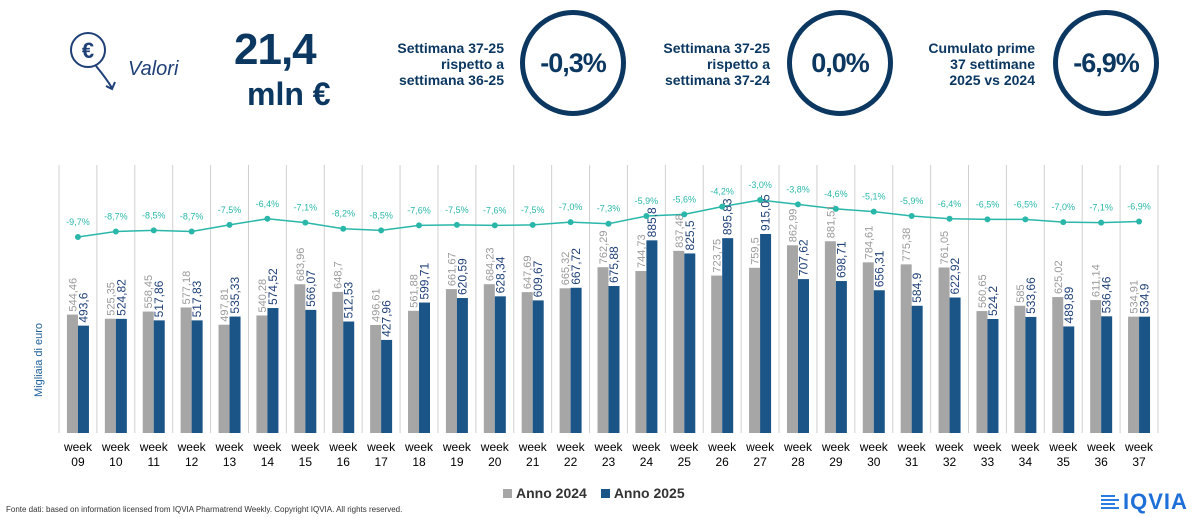 Image resolution: width=1203 pixels, height=517 pixels. What do you see at coordinates (551, 493) in the screenshot?
I see `legend-label-2024: Anno 2024` at bounding box center [551, 493].